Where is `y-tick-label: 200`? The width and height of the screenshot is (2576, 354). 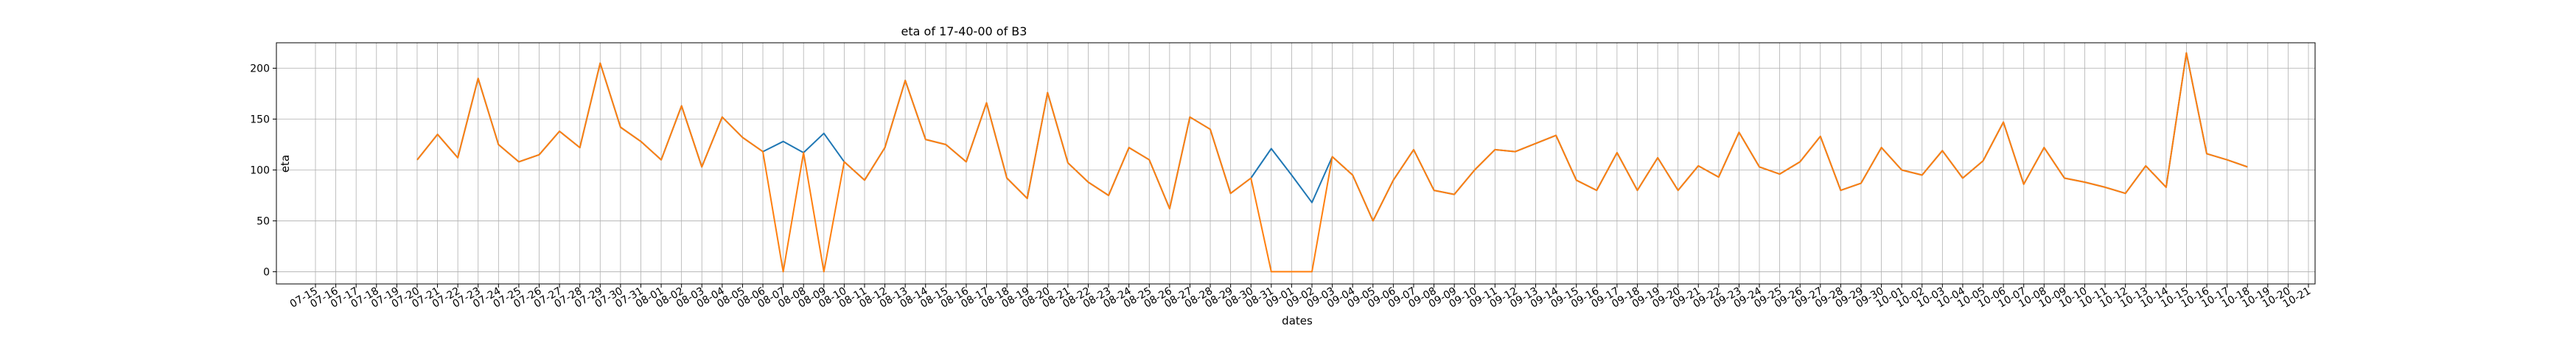
y-tick-label: 200 is located at coordinates (260, 68).